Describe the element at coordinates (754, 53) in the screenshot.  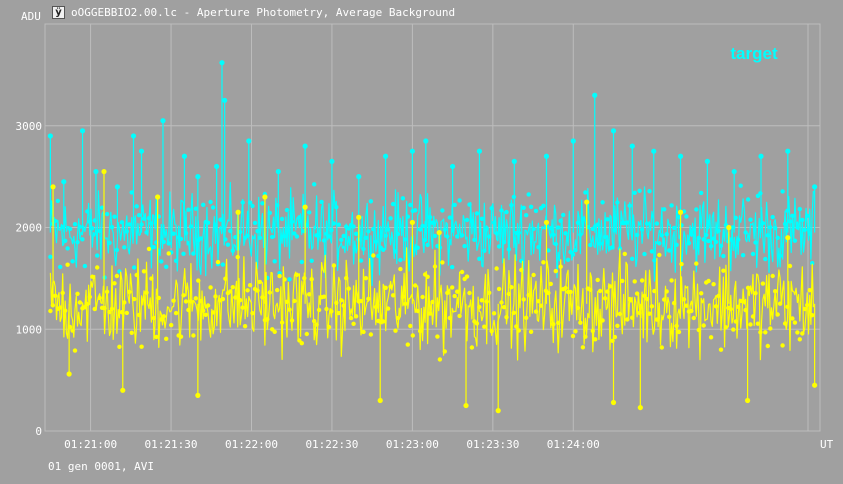
I see `legend-target: target` at that location.